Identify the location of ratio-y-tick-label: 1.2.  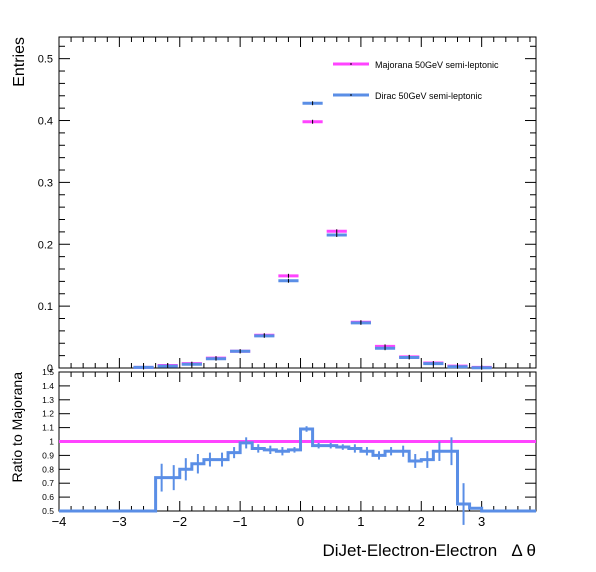
(48, 414).